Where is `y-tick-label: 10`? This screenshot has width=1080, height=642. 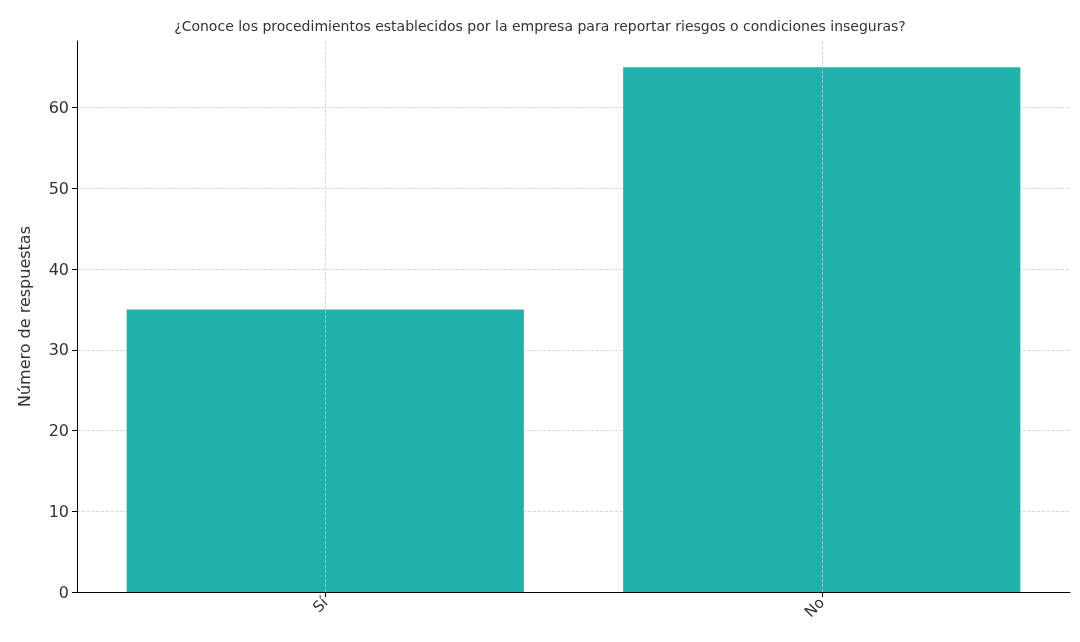
y-tick-label: 10 is located at coordinates (58, 511).